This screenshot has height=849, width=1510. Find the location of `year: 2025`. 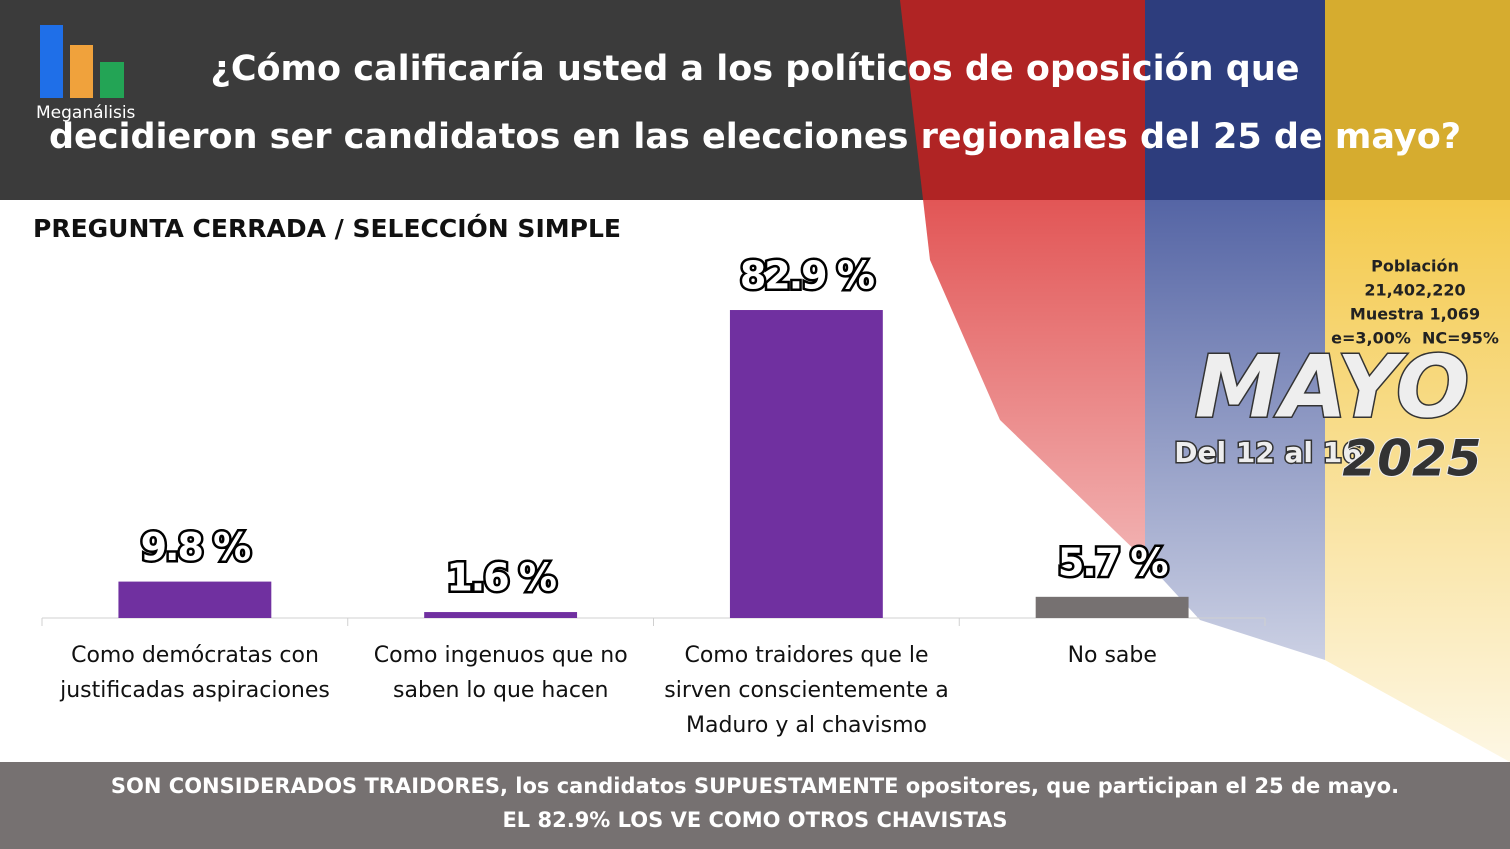

year: 2025 is located at coordinates (1411, 459).